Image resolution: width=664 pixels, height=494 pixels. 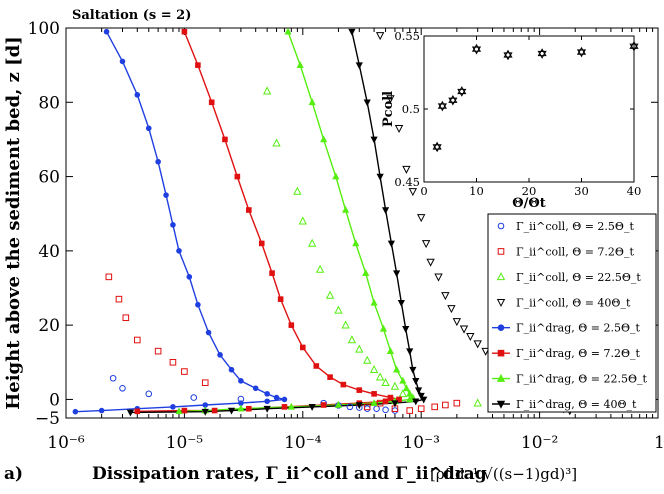 I want to click on inset-x-tick-label: 30, so click(x=581, y=191).